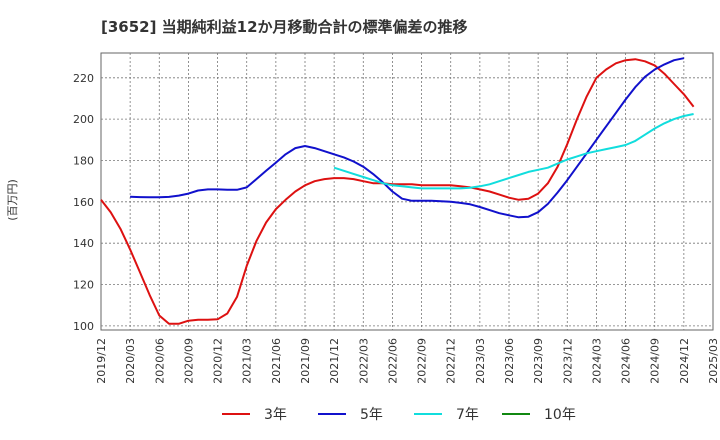  I want to click on x-tick-label: 2023/09, so click(538, 361).